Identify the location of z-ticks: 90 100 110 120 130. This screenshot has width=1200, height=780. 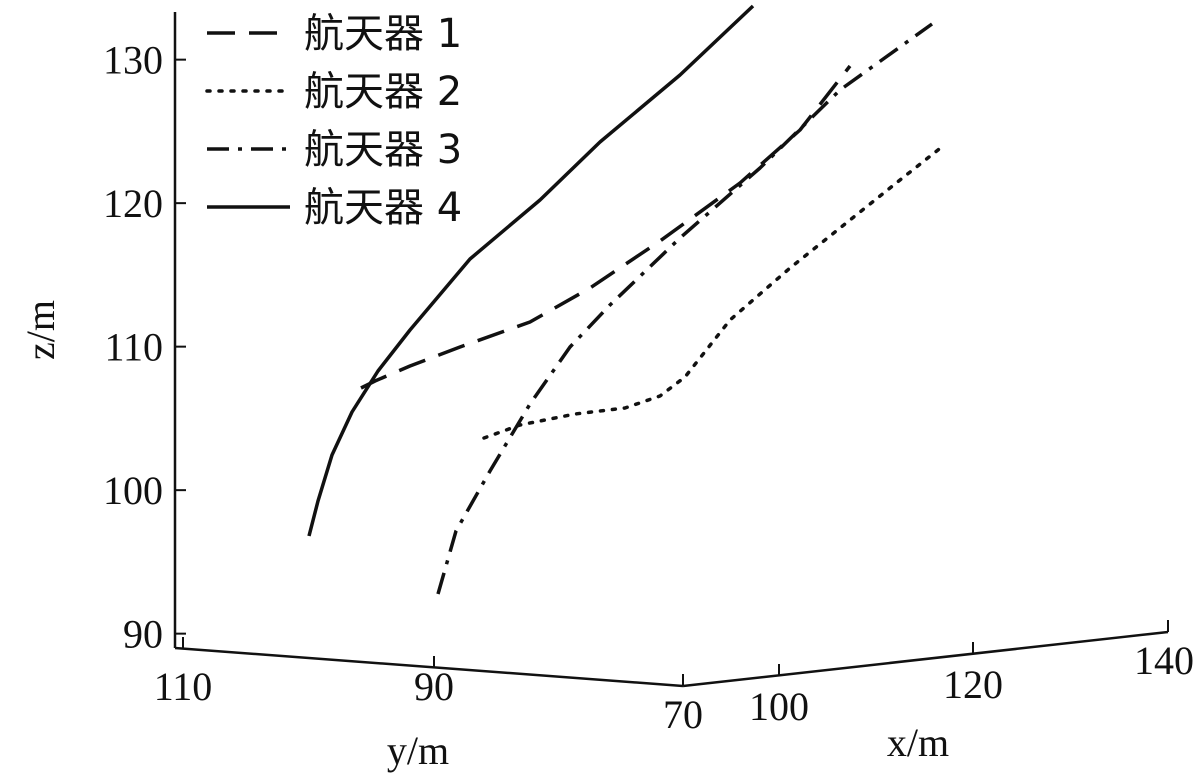
(144, 347).